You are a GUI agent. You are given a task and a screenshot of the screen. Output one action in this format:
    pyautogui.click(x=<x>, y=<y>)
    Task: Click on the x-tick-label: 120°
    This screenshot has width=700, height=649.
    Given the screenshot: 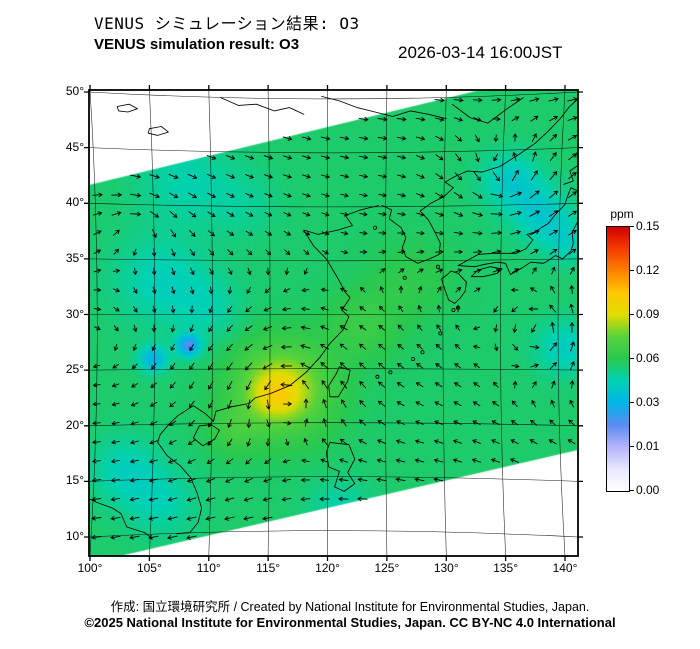 What is the action you would take?
    pyautogui.click(x=327, y=568)
    